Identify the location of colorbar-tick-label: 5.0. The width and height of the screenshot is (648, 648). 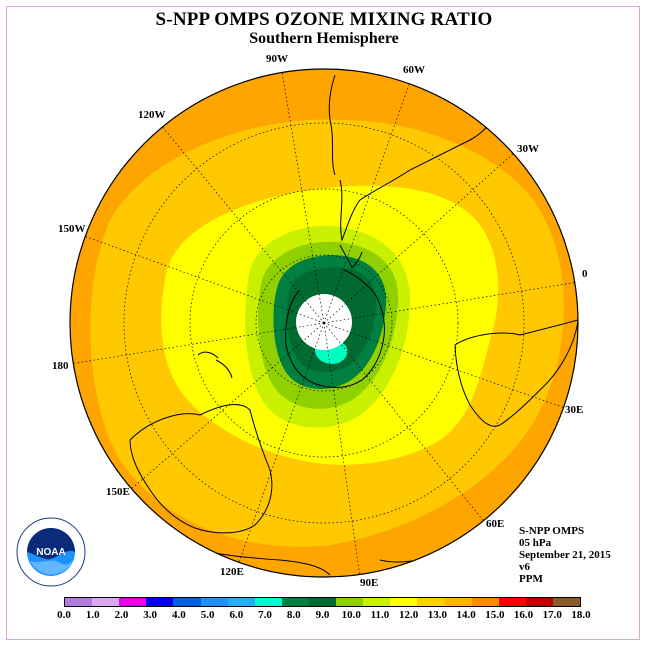
(207, 615).